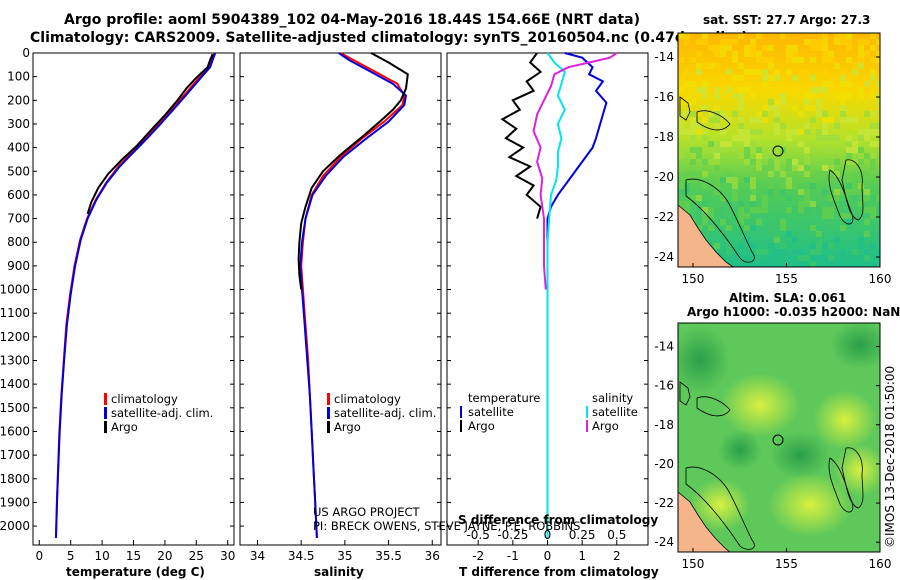  What do you see at coordinates (559, 295) in the screenshot?
I see `difference-series-group` at bounding box center [559, 295].